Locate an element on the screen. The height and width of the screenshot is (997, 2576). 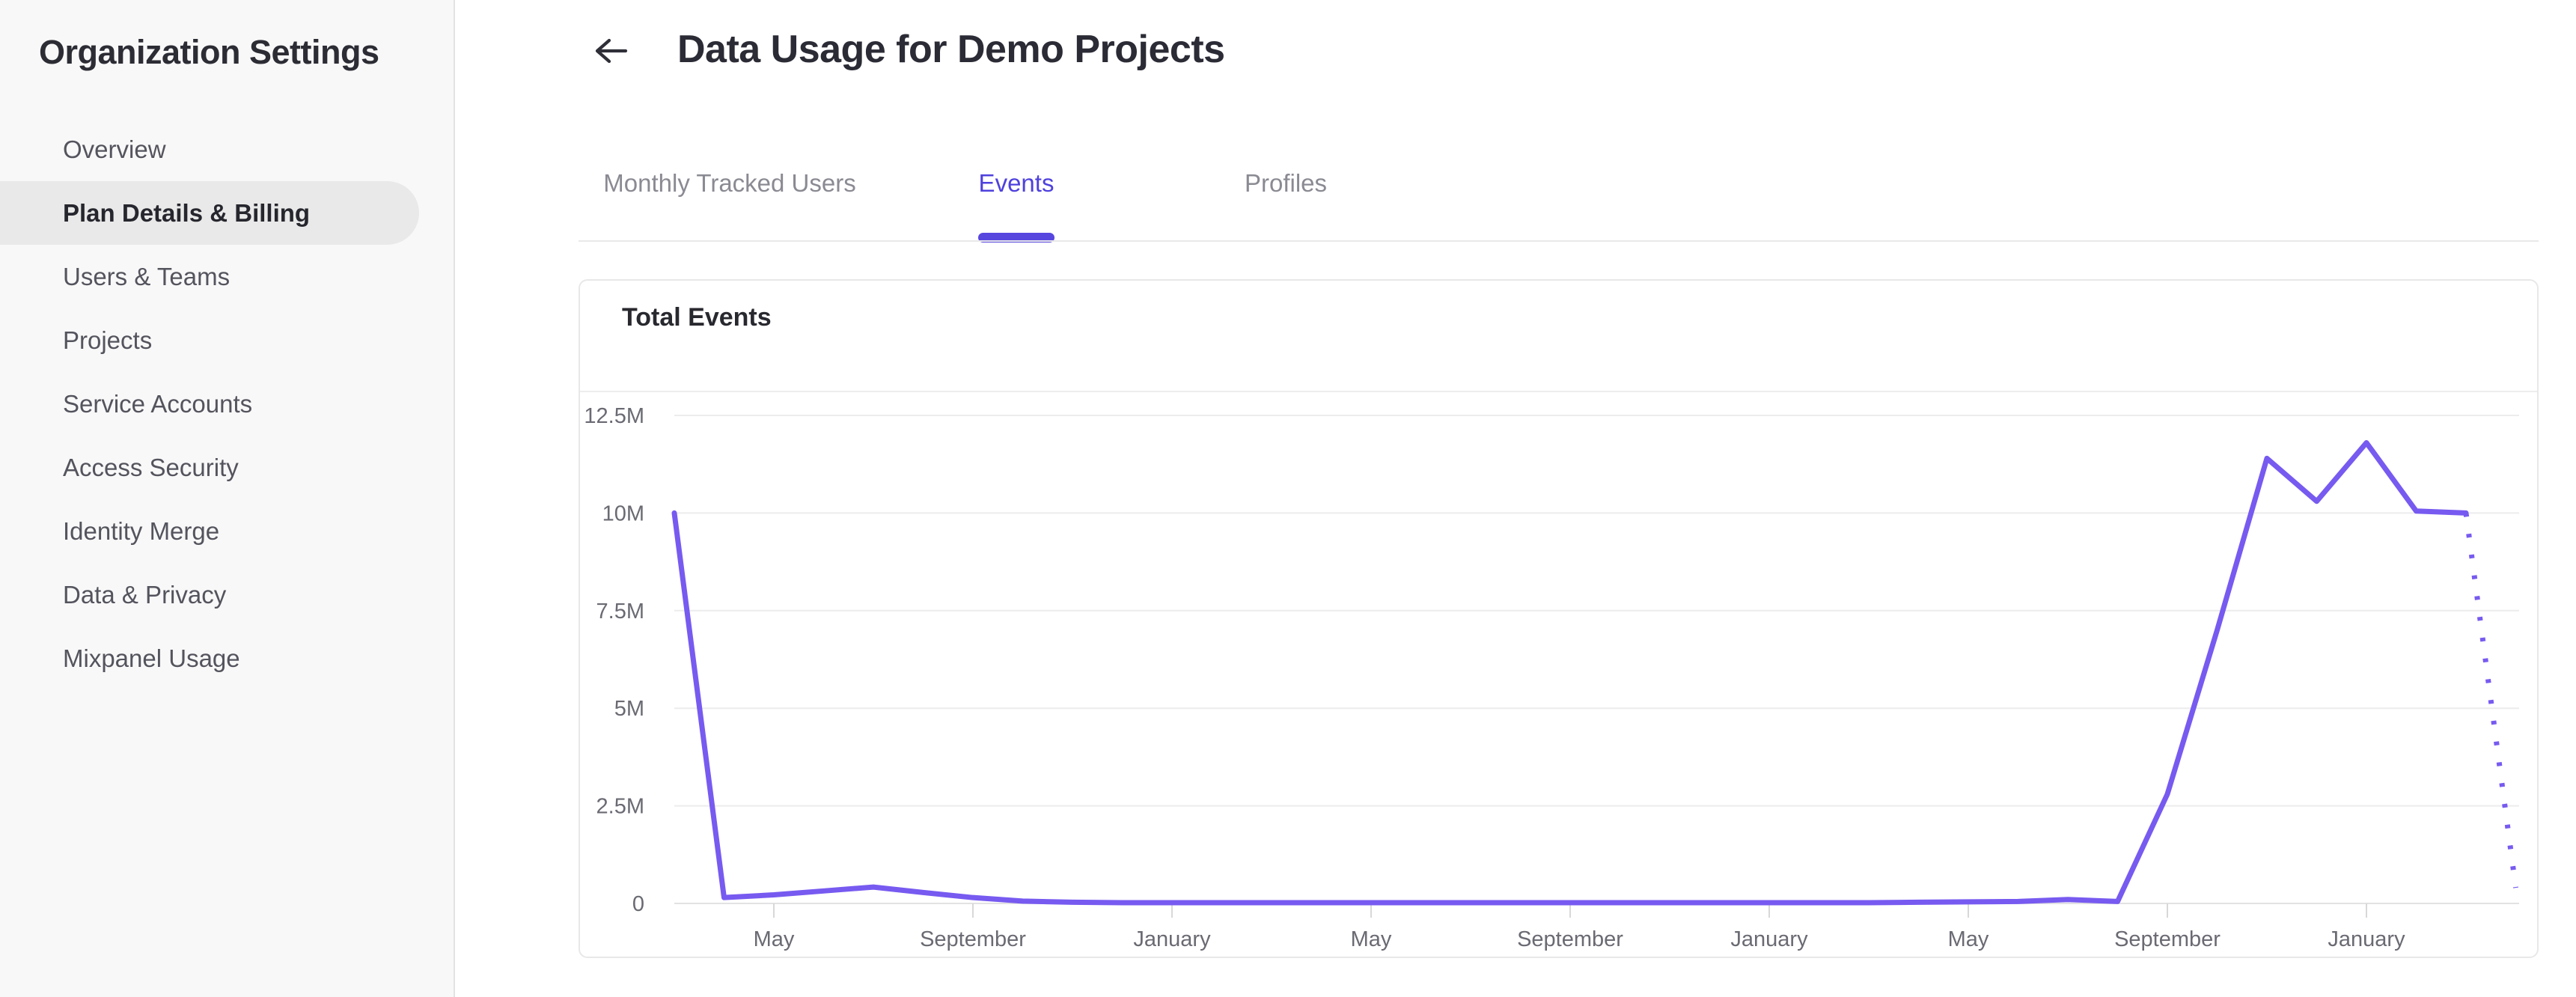
y-axis-label: 7.5M is located at coordinates (620, 612).